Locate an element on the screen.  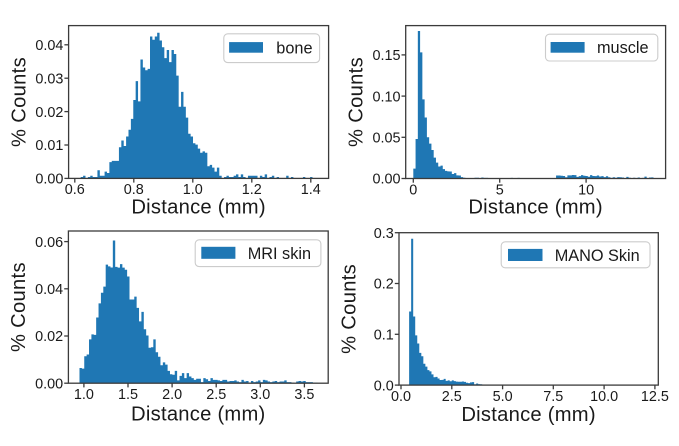
svg-text: 0.06 is located at coordinates (49, 243).